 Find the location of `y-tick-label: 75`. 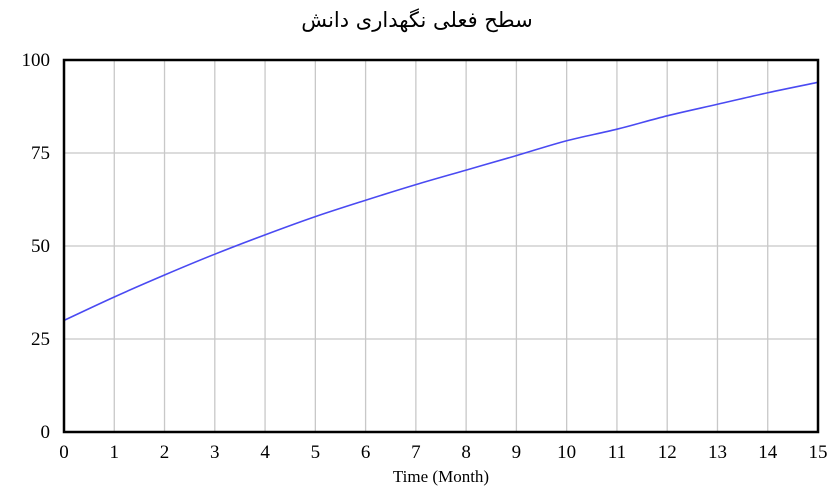

y-tick-label: 75 is located at coordinates (40, 153).